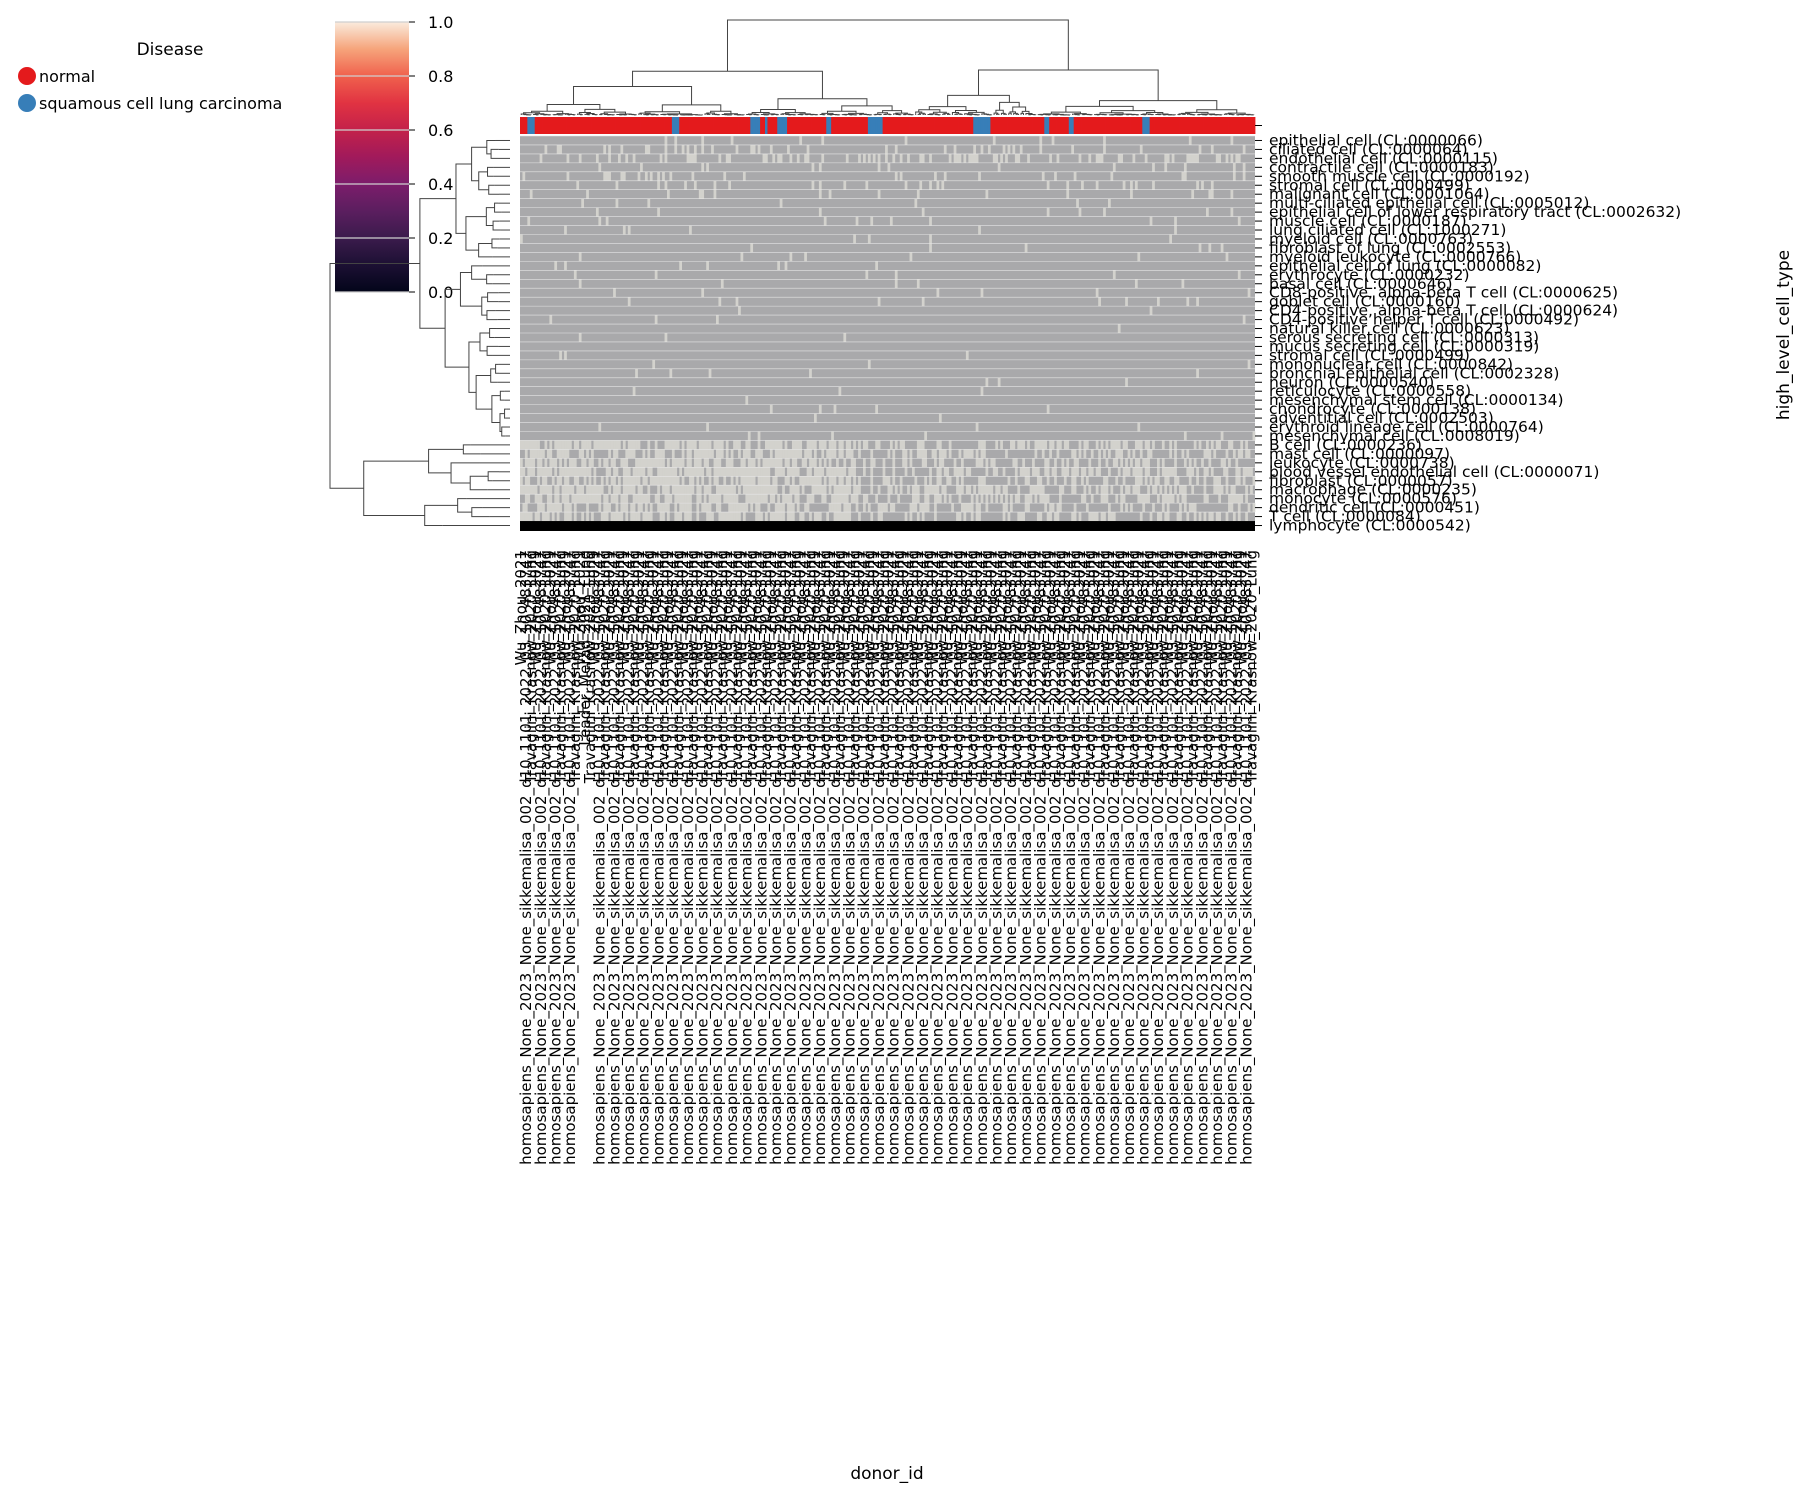  What do you see at coordinates (888, 125) in the screenshot?
I see `disease-color-strip` at bounding box center [888, 125].